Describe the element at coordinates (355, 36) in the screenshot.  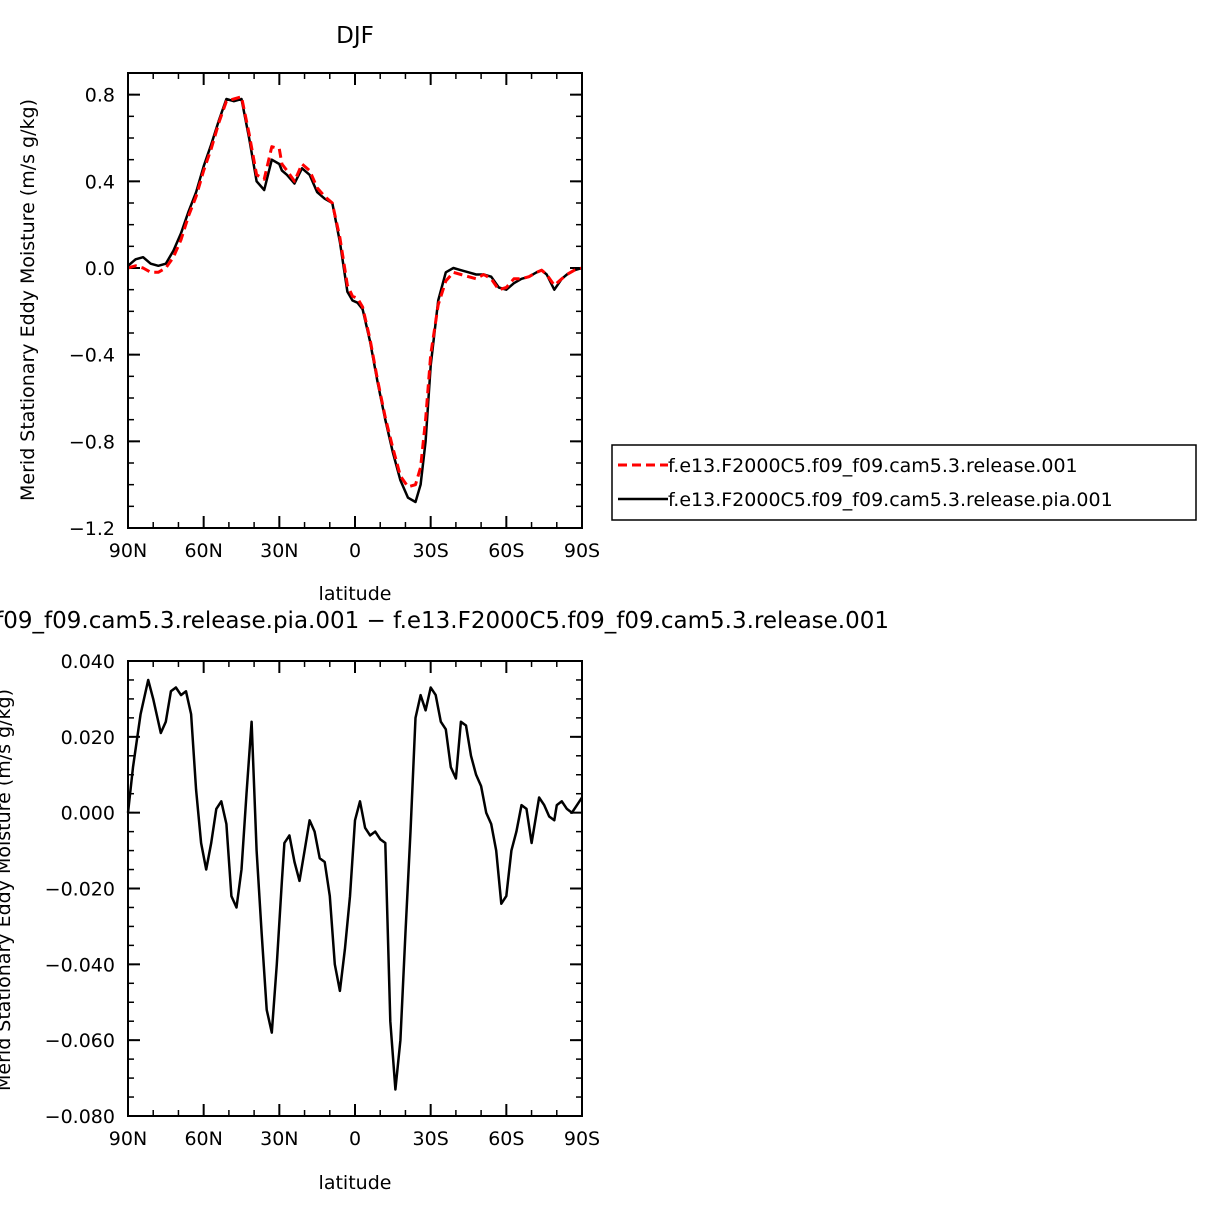
I see `top-panel-title: DJF` at that location.